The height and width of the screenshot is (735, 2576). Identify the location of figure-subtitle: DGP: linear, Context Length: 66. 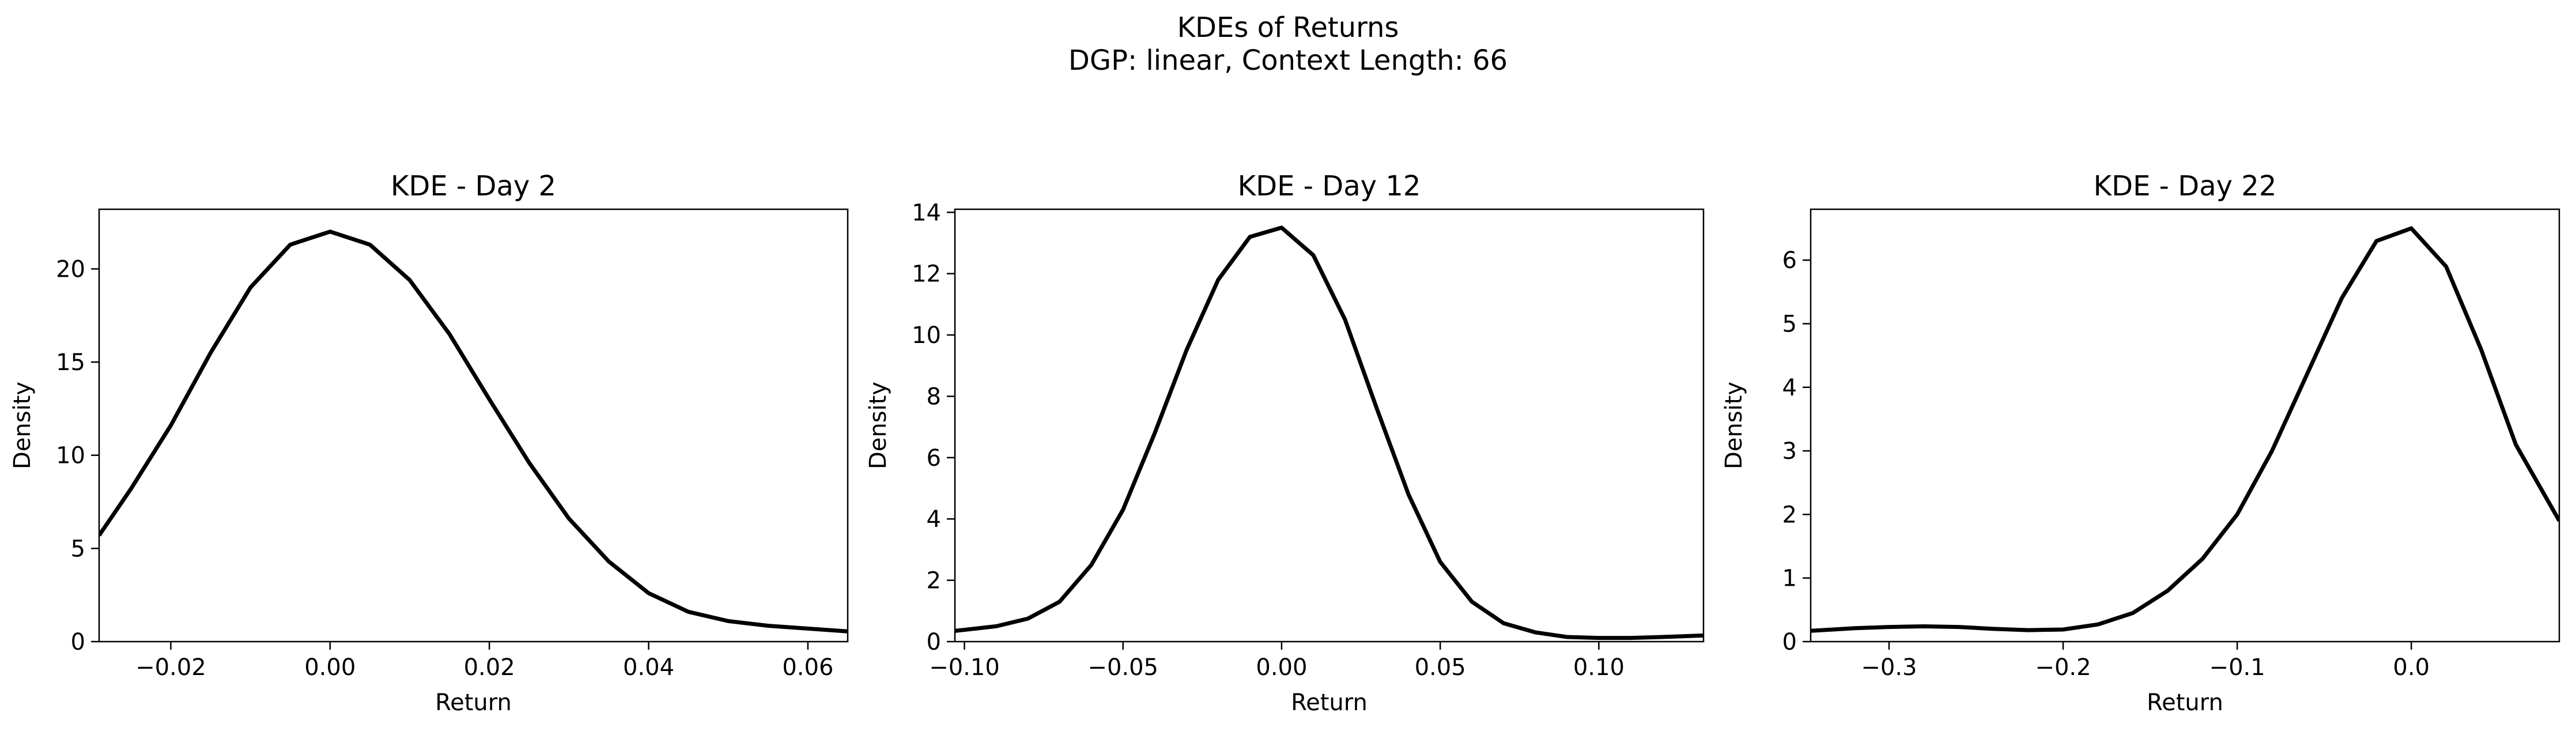
(1288, 60).